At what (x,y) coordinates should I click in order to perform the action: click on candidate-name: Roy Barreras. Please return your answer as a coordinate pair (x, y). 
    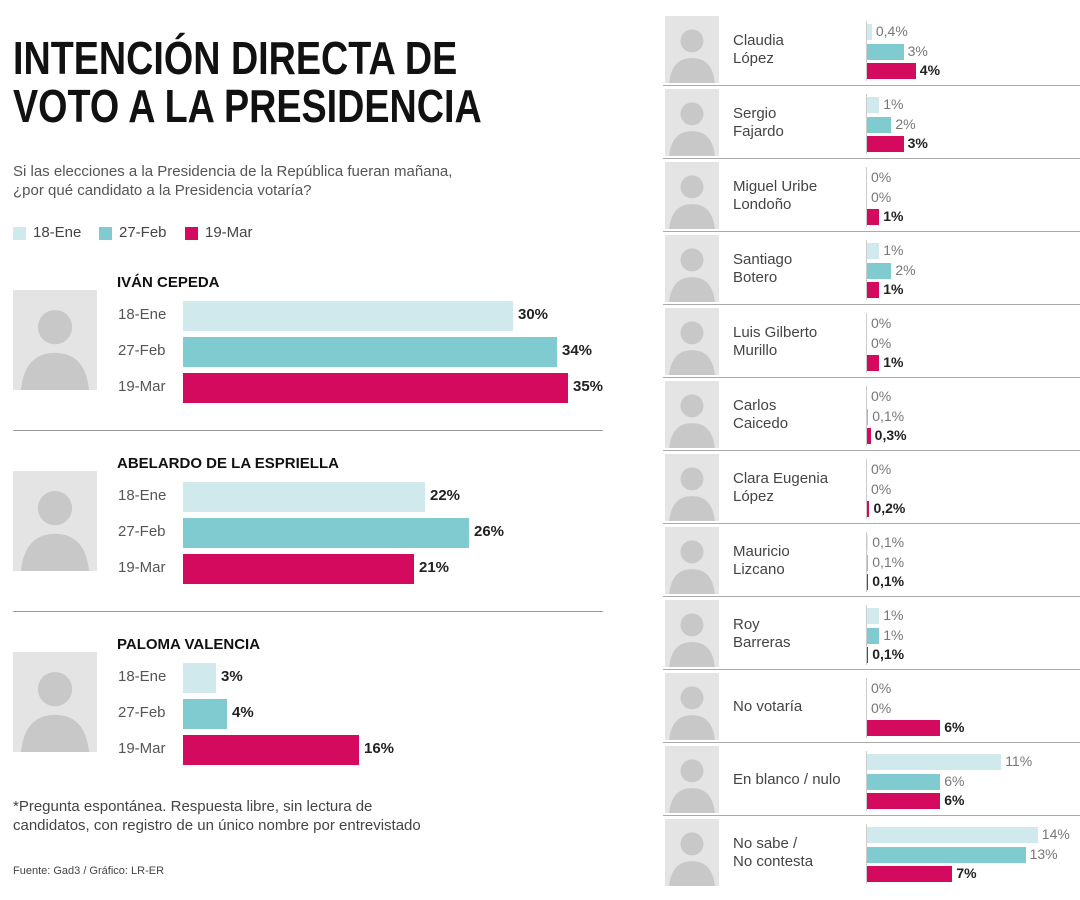
    Looking at the image, I should click on (762, 633).